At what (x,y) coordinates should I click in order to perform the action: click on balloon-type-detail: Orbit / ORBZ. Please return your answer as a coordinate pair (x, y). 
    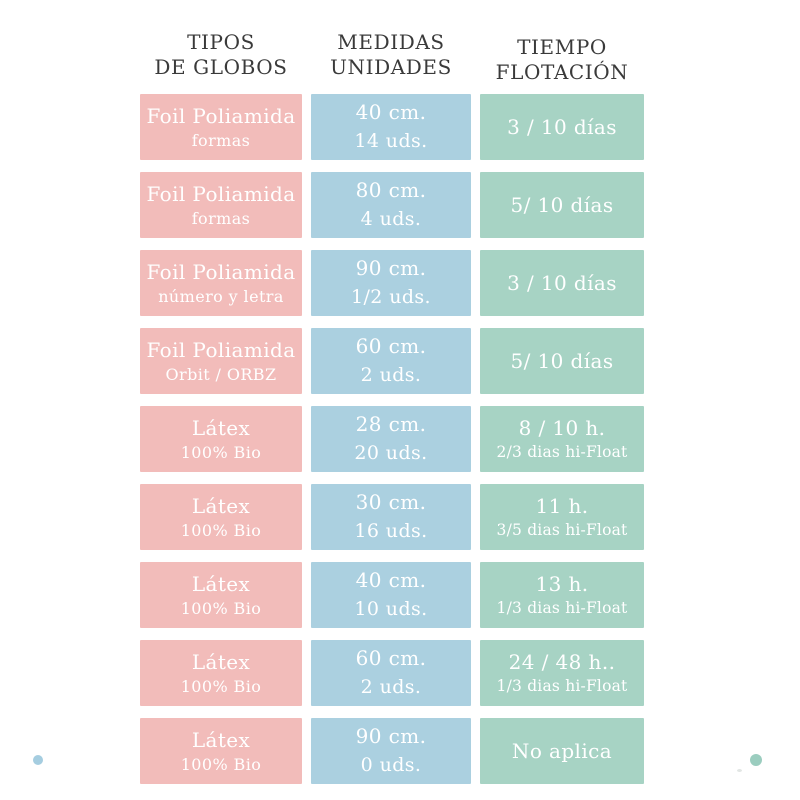
    Looking at the image, I should click on (221, 374).